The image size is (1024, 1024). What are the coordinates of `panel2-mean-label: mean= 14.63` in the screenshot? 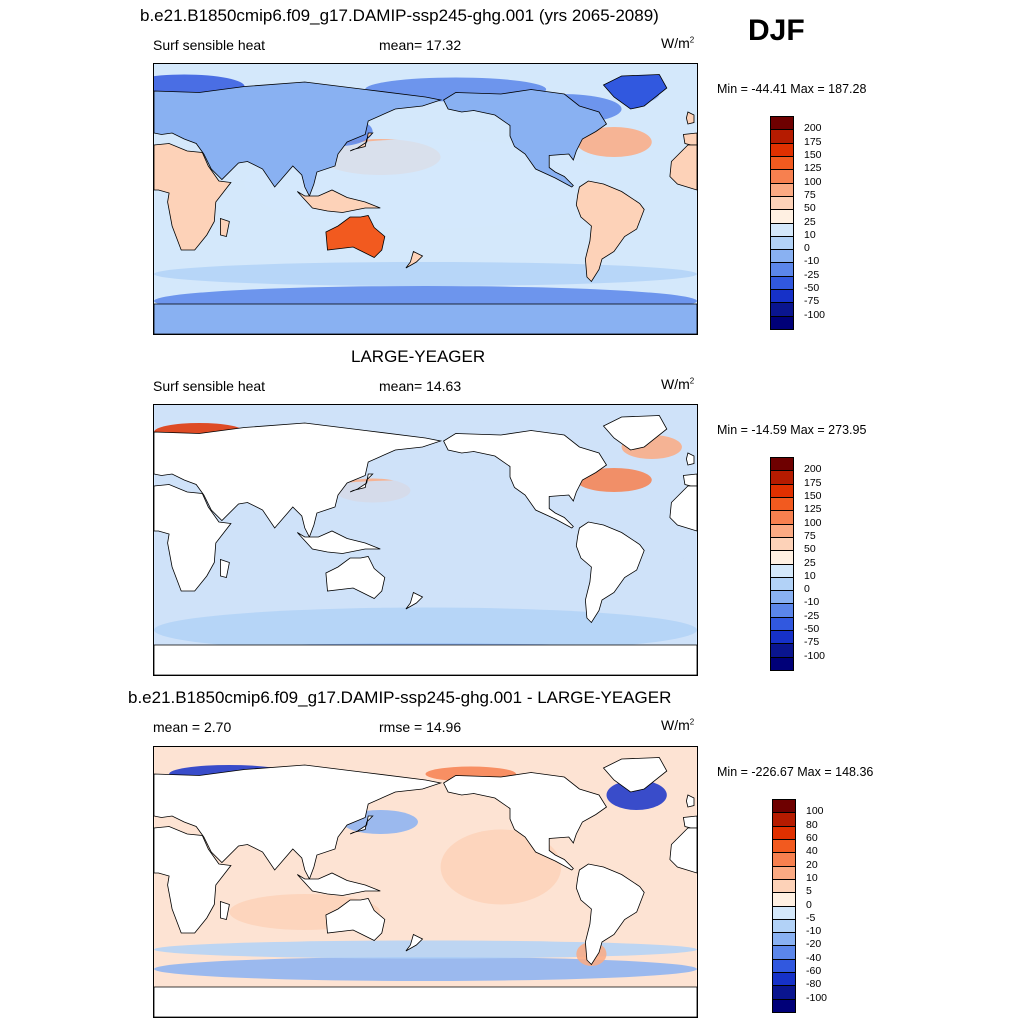 It's located at (420, 386).